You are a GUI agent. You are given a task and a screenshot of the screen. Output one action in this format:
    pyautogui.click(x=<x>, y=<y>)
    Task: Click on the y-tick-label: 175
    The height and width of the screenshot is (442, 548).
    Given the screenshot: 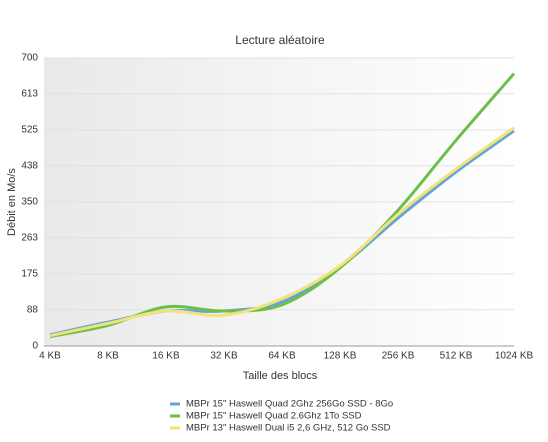 What is the action you would take?
    pyautogui.click(x=29, y=274)
    